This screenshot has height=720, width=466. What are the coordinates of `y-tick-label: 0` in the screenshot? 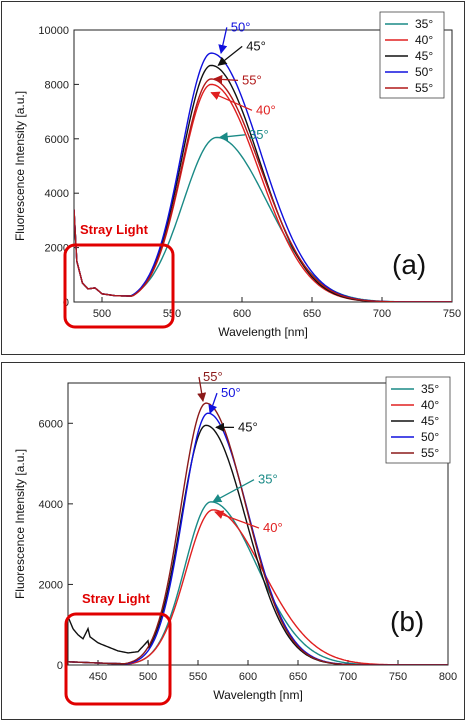 It's located at (60, 666).